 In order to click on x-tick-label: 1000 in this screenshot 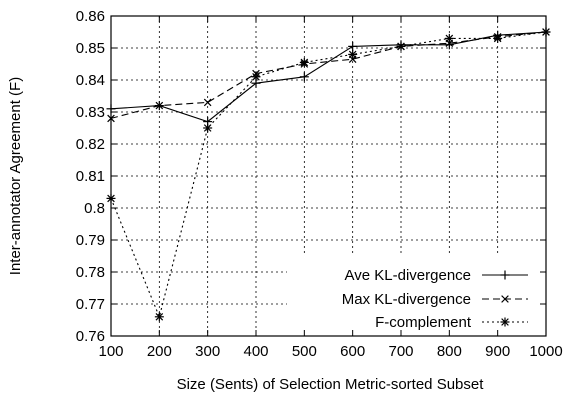, I will do `click(545, 351)`.